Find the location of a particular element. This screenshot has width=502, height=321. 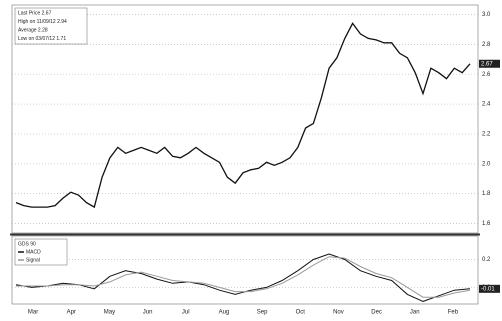

legend-title: GDS 90 is located at coordinates (27, 244).